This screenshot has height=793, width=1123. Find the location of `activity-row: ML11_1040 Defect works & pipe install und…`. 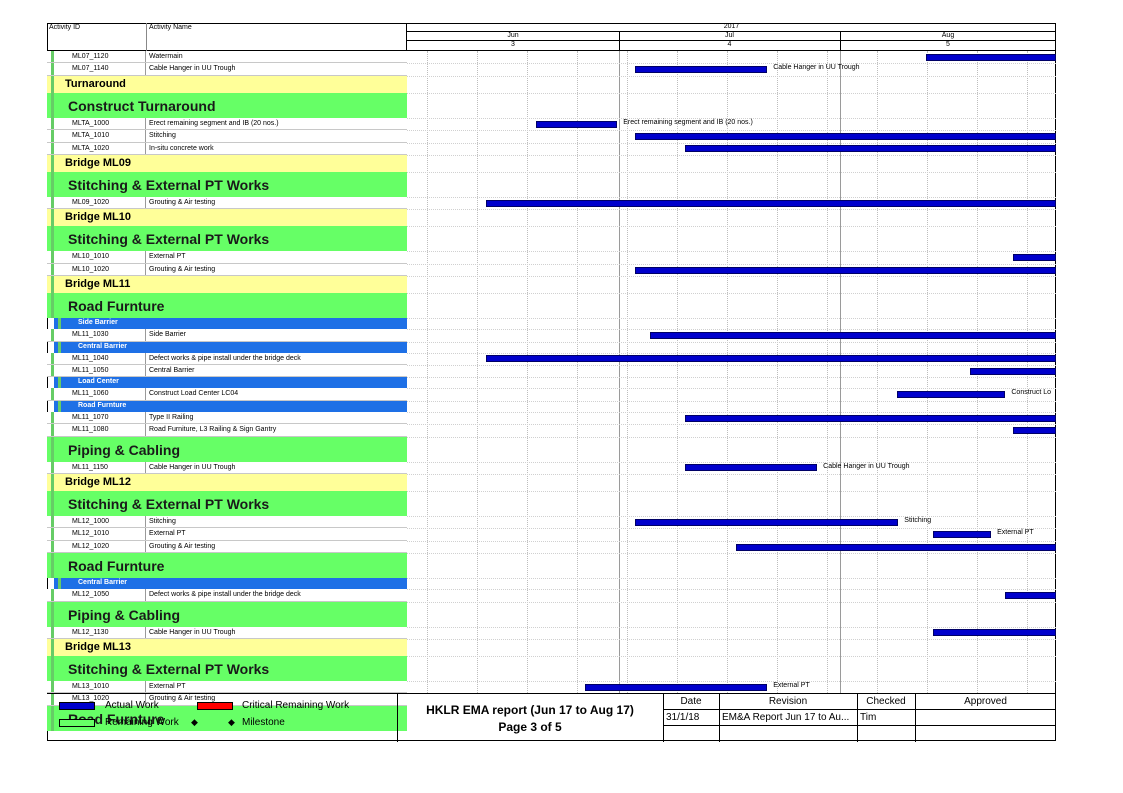

activity-row: ML11_1040 Defect works & pipe install und… is located at coordinates (227, 358).